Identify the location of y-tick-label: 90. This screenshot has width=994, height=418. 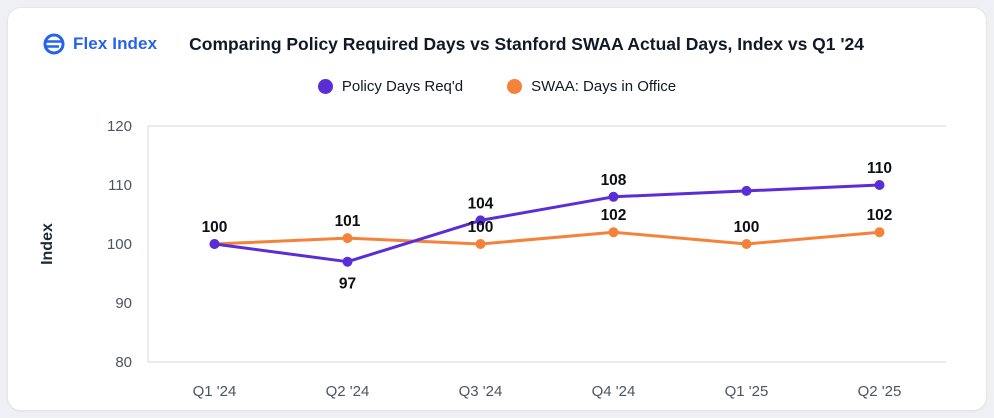
(123, 303).